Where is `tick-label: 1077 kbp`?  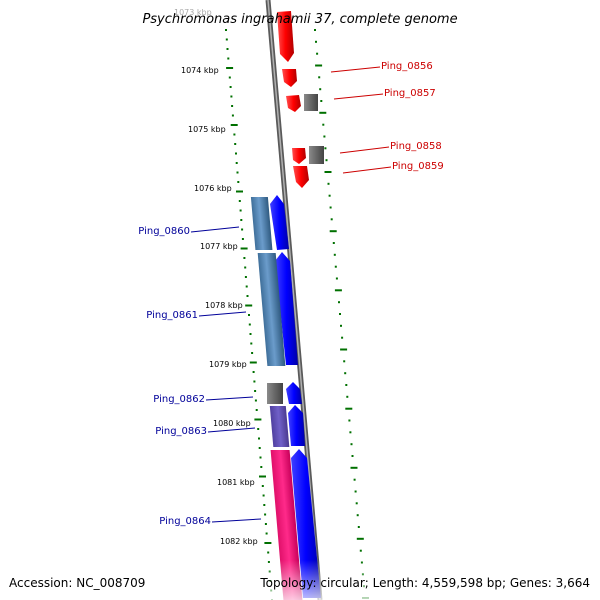
tick-label: 1077 kbp is located at coordinates (219, 246).